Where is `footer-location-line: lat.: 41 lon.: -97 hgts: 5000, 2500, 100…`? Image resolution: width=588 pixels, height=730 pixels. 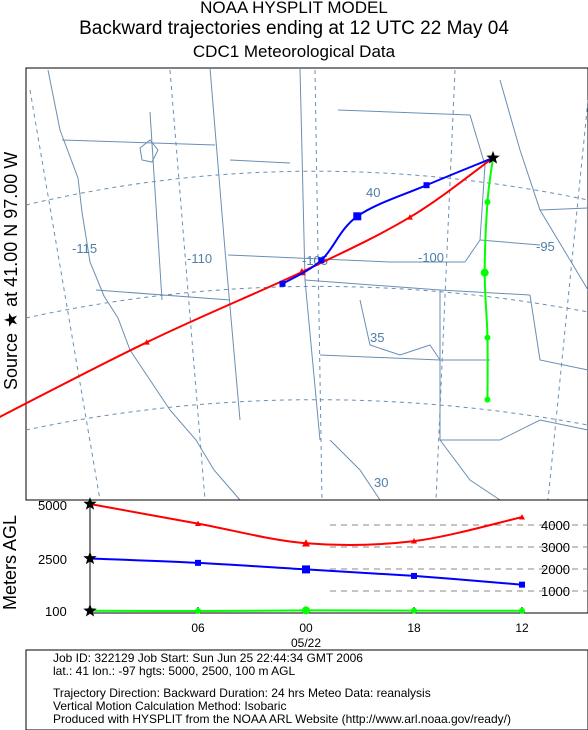 footer-location-line: lat.: 41 lon.: -97 hgts: 5000, 2500, 100… is located at coordinates (174, 671).